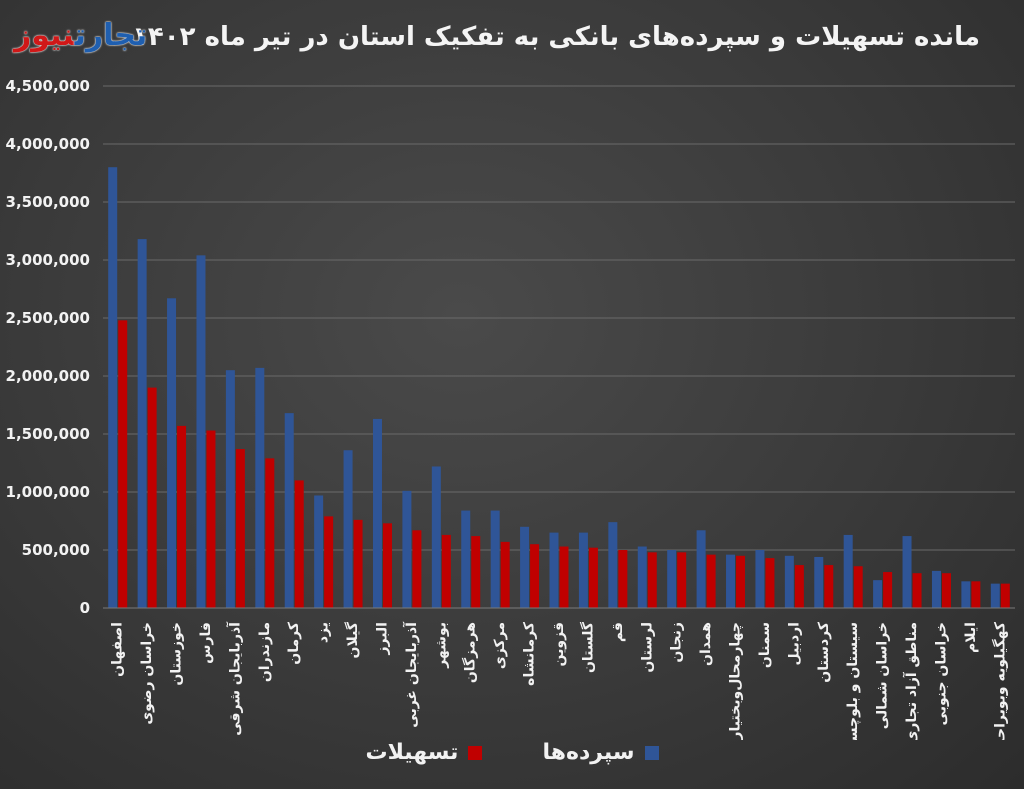  Describe the element at coordinates (48, 376) in the screenshot. I see `y-tick-label: 2,000,000` at that location.